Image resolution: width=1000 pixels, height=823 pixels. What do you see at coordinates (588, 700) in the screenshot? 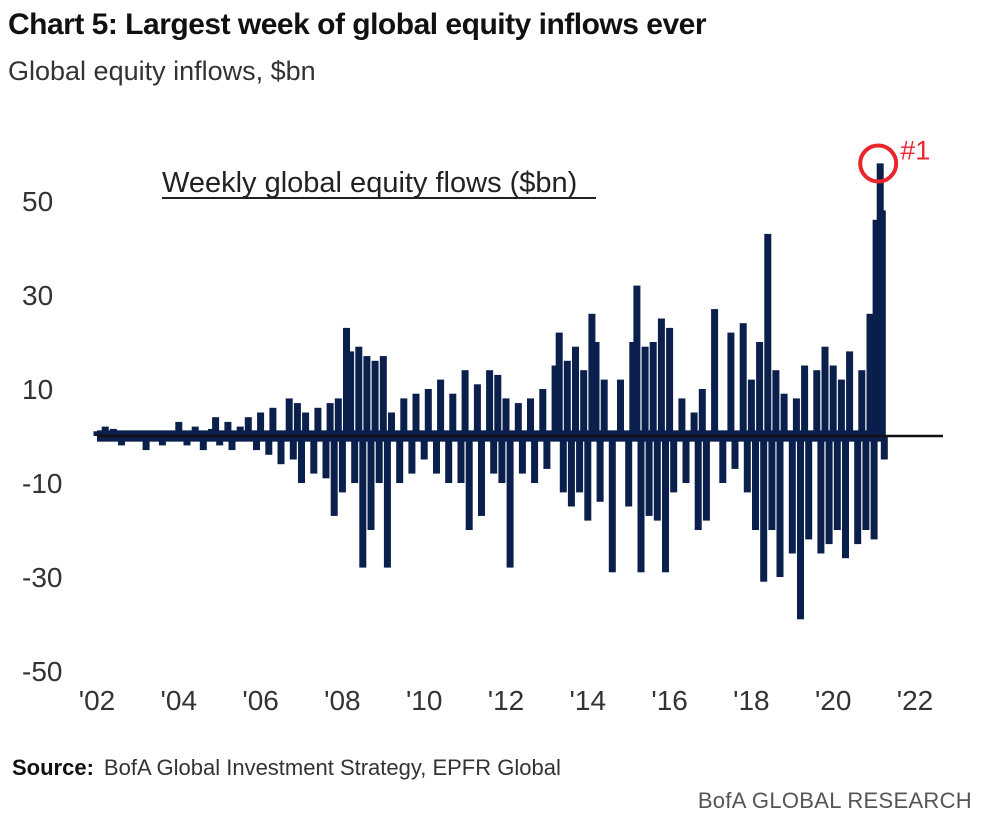
I see `x-tick-label: '14` at bounding box center [588, 700].